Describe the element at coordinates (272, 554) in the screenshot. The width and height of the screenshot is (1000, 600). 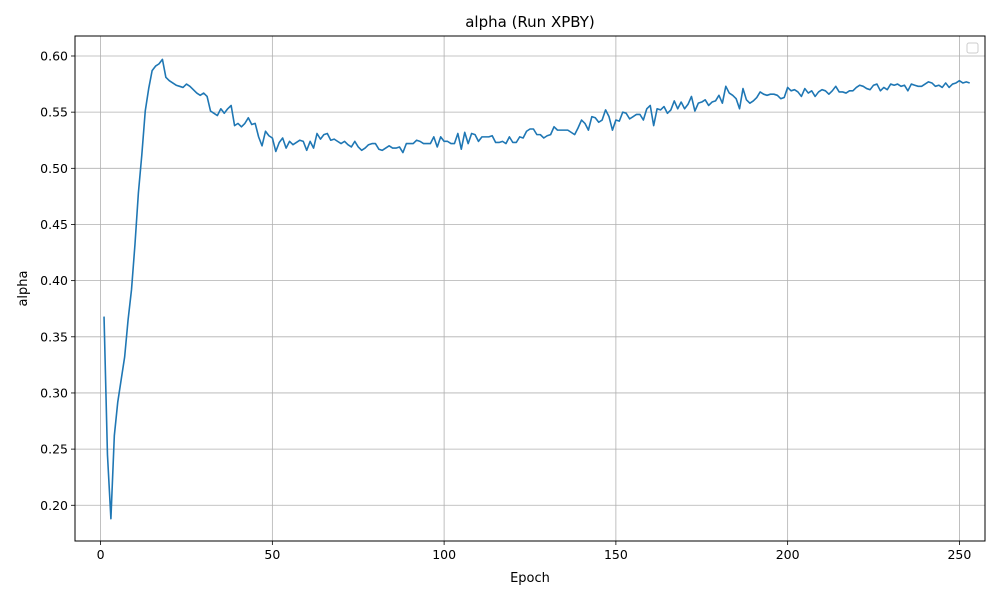
I see `x-tick-label-1: 50` at that location.